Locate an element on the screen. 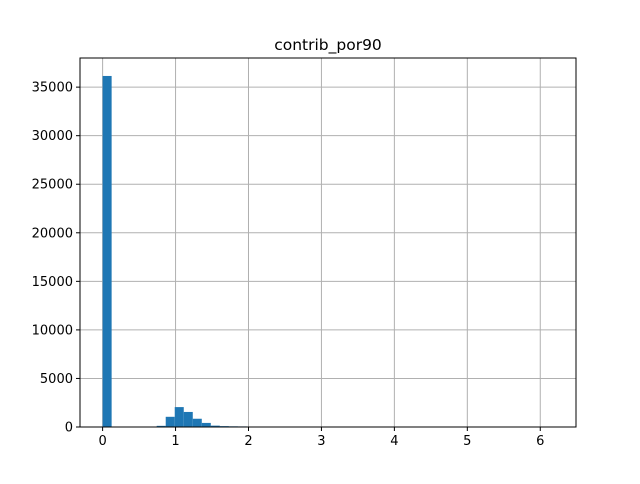 The width and height of the screenshot is (640, 484). y-tick-label: 35000 is located at coordinates (52, 88).